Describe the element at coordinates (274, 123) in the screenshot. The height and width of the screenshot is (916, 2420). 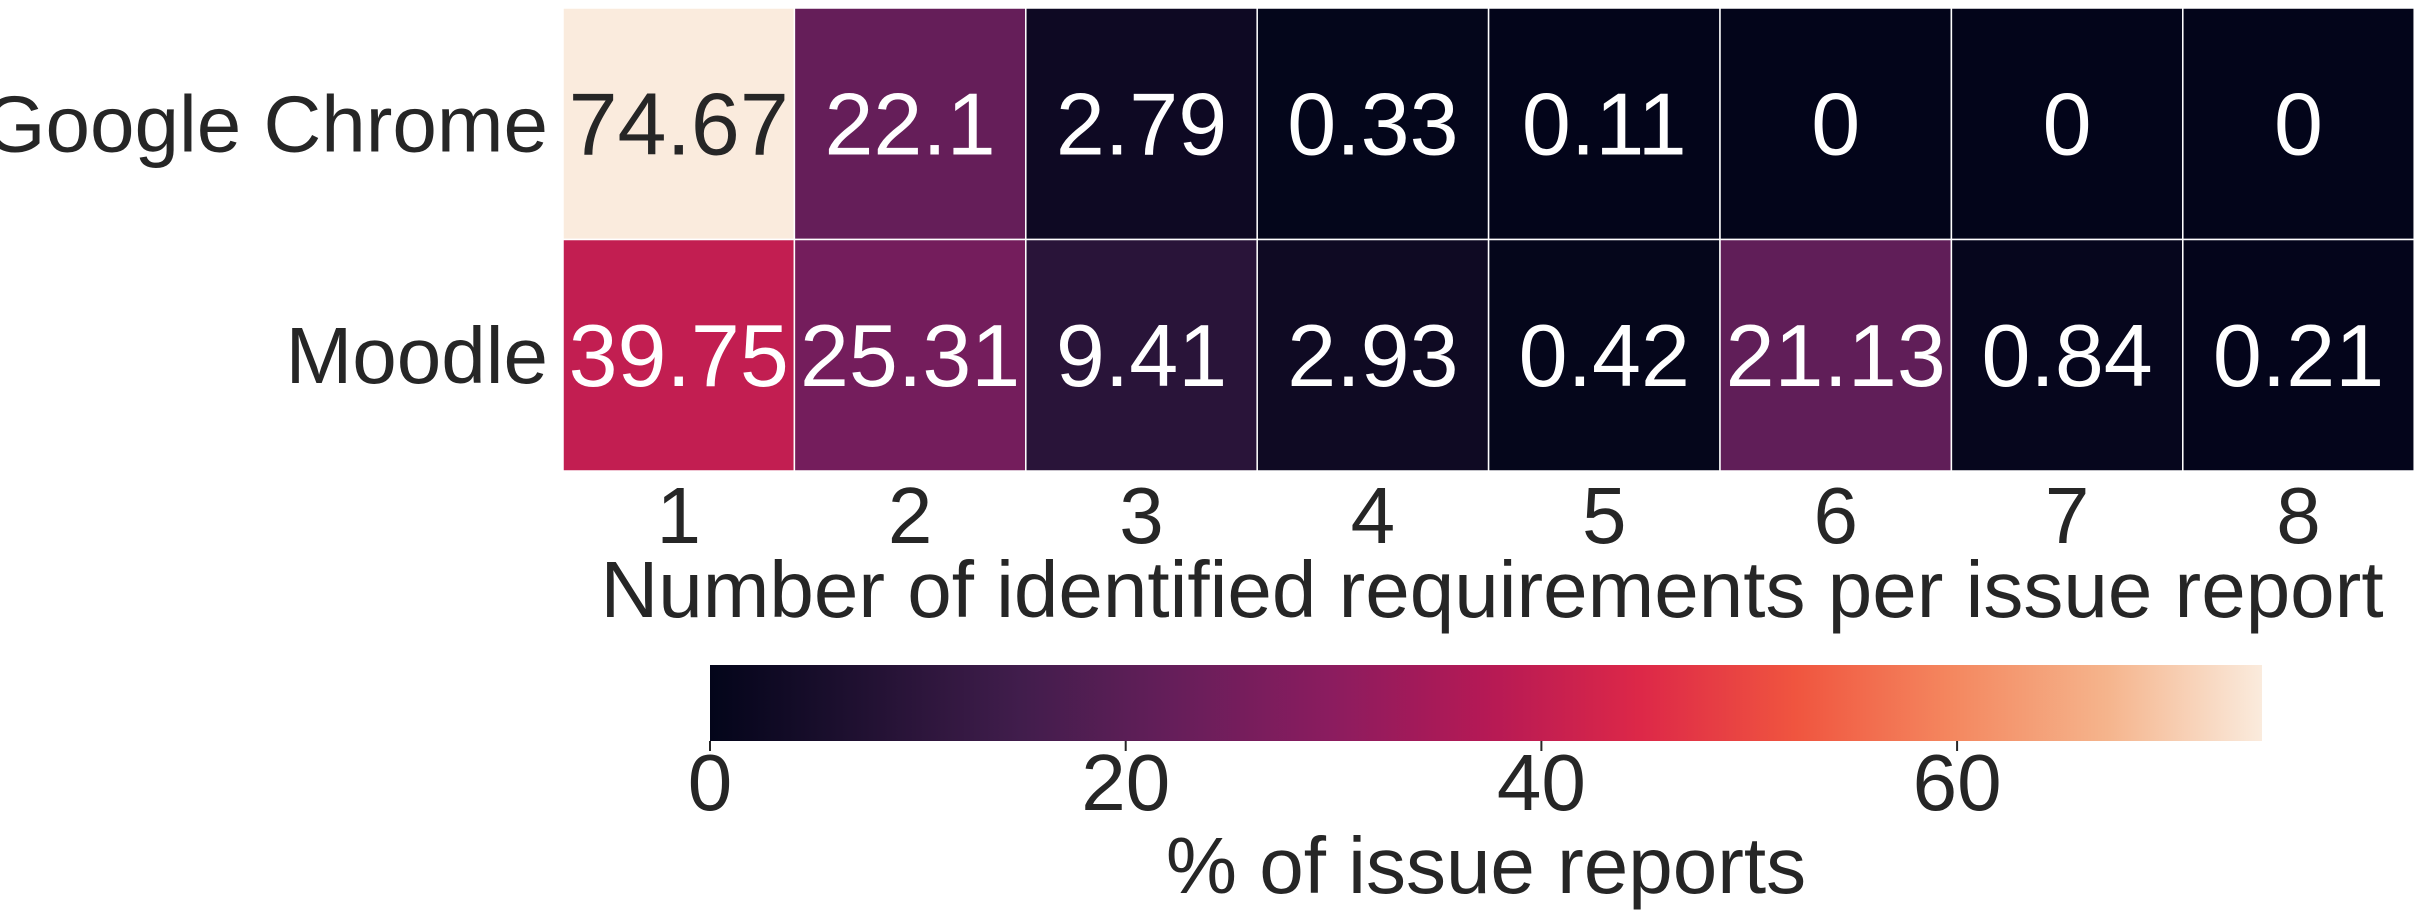
I see `row-tick-label: Google Chrome` at that location.